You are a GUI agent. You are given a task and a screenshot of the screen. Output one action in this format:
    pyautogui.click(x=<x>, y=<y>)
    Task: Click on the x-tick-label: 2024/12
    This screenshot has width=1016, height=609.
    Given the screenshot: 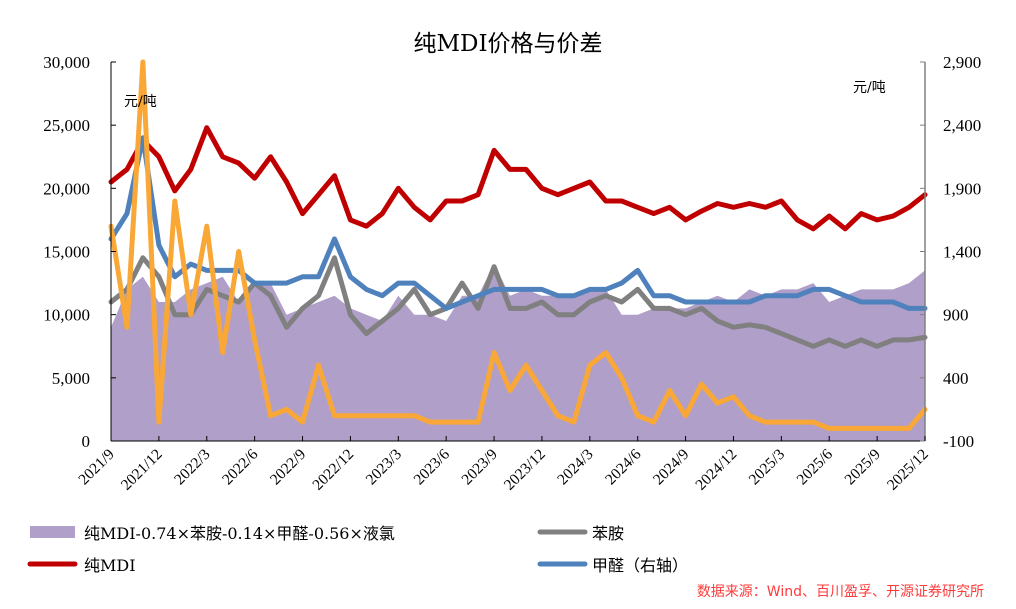 What is the action you would take?
    pyautogui.click(x=716, y=470)
    